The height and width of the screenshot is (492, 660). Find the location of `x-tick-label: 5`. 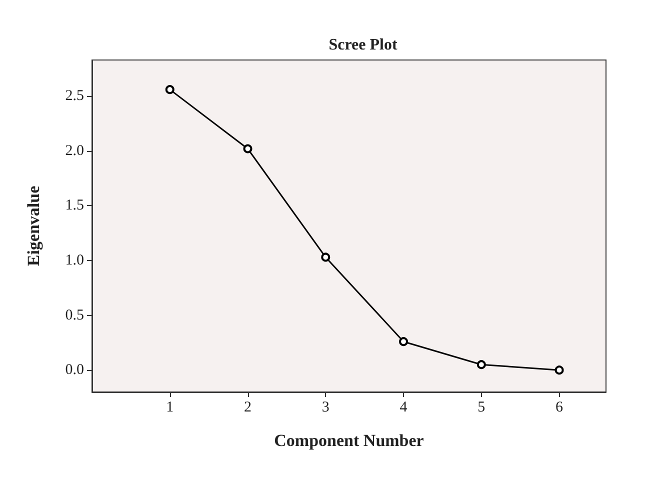

x-tick-label: 5 is located at coordinates (482, 408).